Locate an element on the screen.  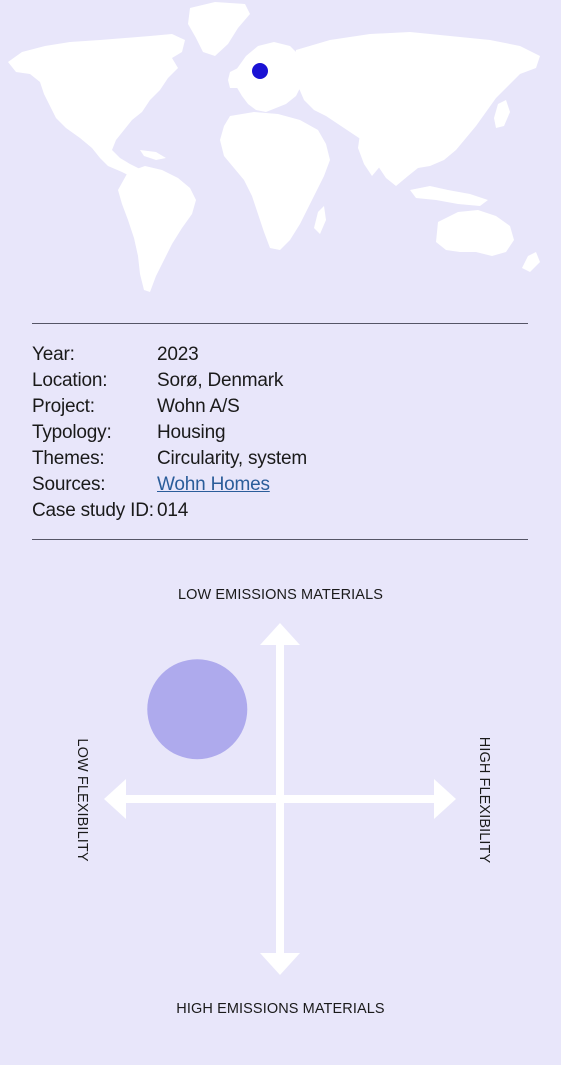
arrow-left-icon is located at coordinates (115, 799).